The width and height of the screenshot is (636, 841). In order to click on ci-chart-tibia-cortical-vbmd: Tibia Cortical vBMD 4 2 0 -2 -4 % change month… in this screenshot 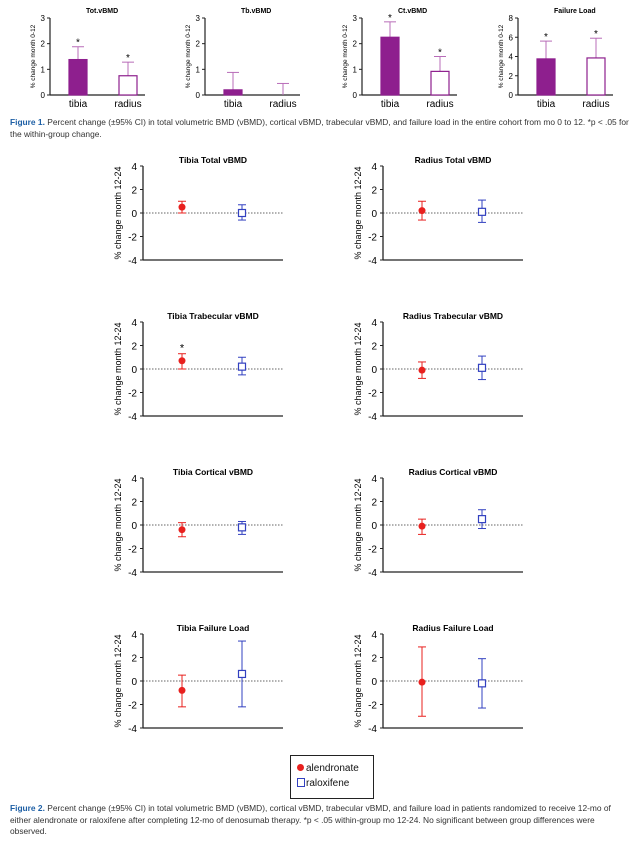, I will do `click(198, 523)`.